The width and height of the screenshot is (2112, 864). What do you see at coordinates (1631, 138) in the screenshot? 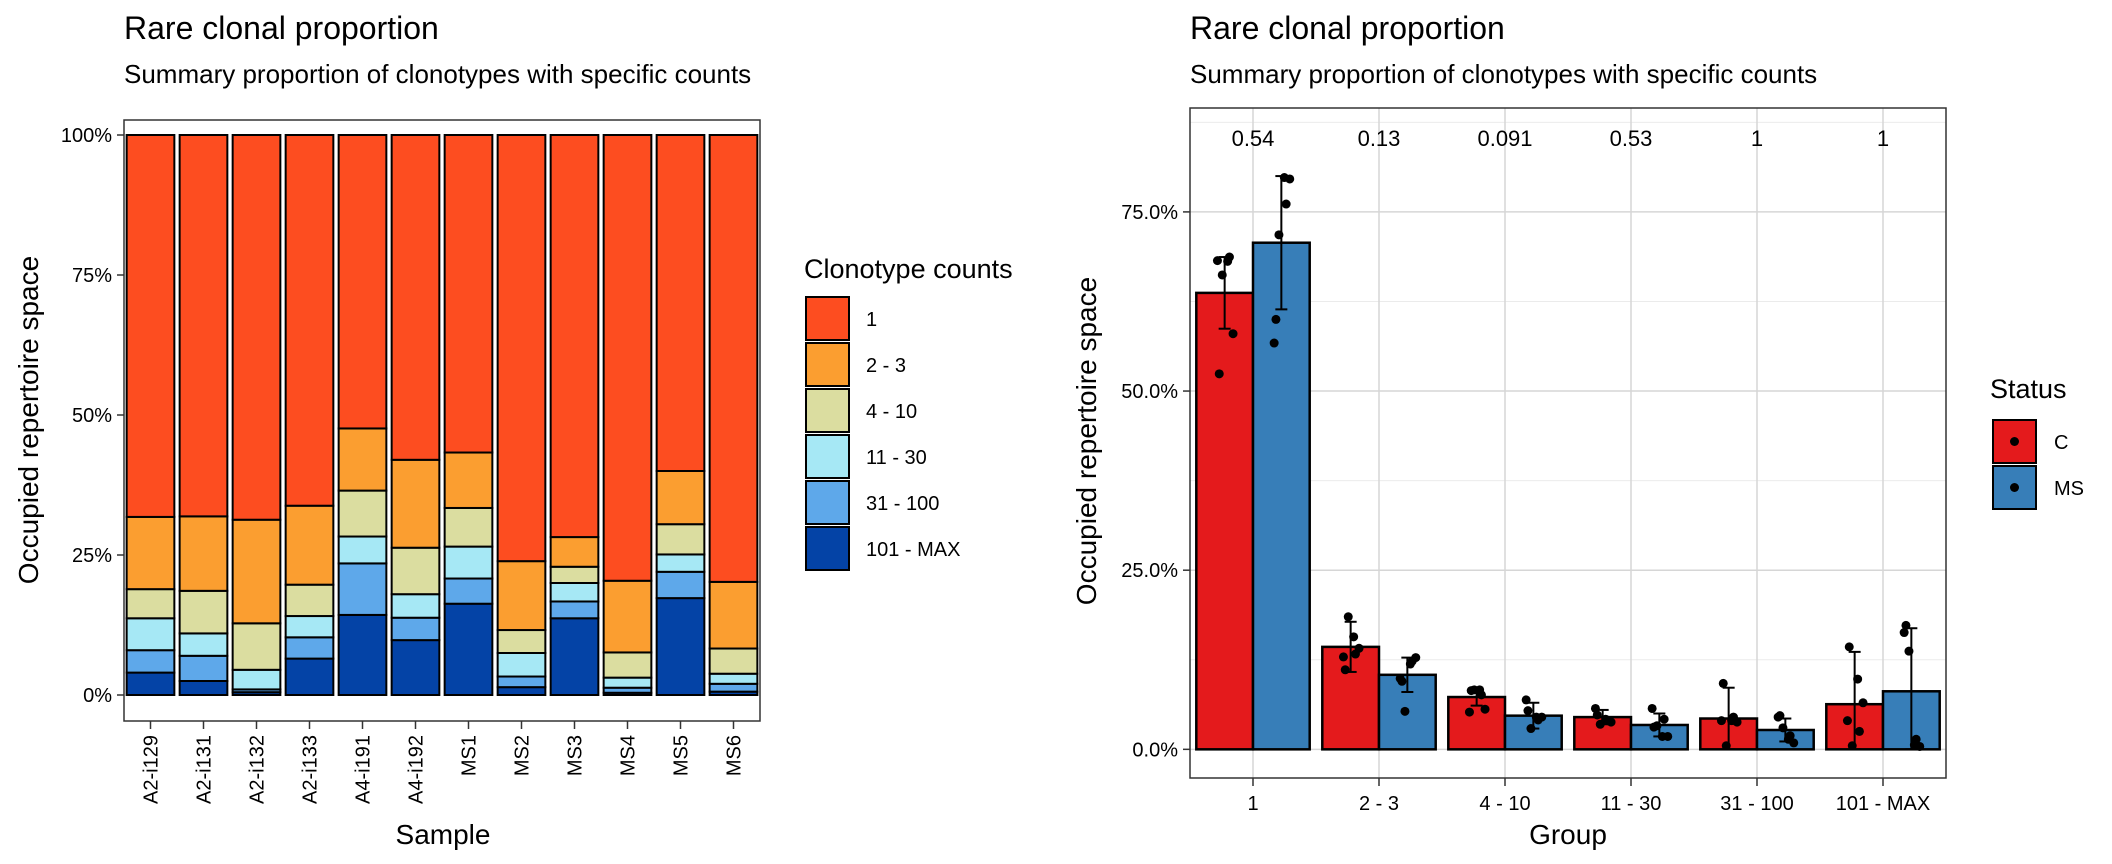
I see `p-value-label: 0.53` at bounding box center [1631, 138].